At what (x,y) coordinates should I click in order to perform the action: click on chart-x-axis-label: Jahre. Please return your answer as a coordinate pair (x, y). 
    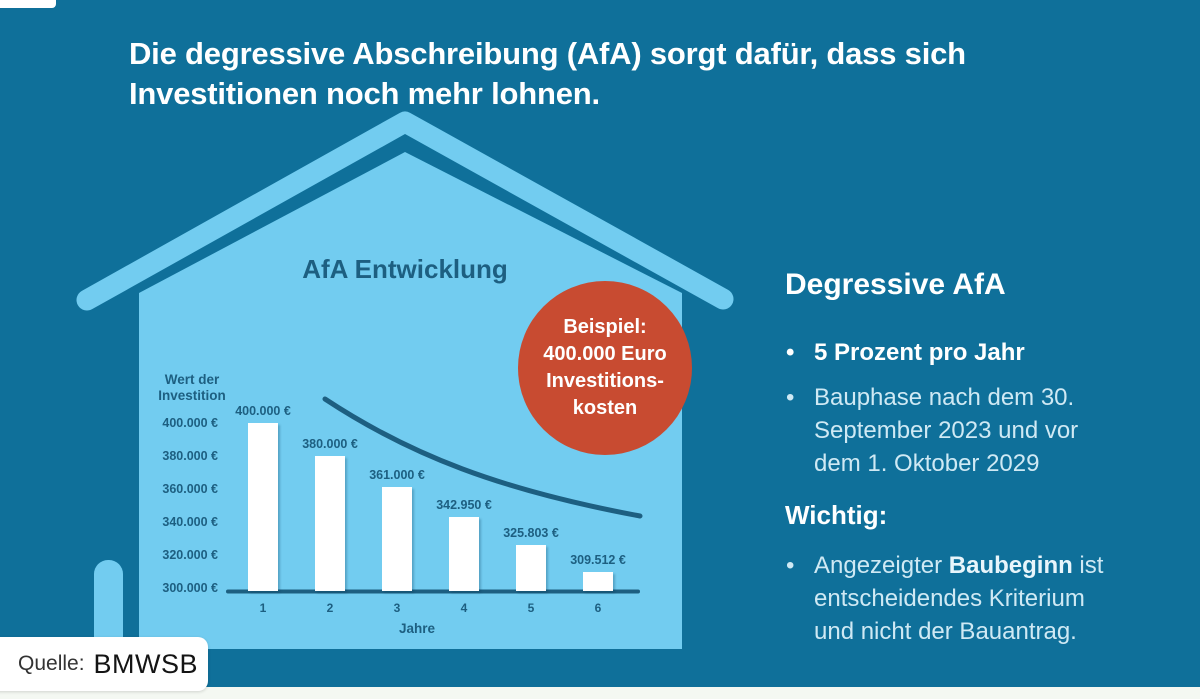
    Looking at the image, I should click on (417, 628).